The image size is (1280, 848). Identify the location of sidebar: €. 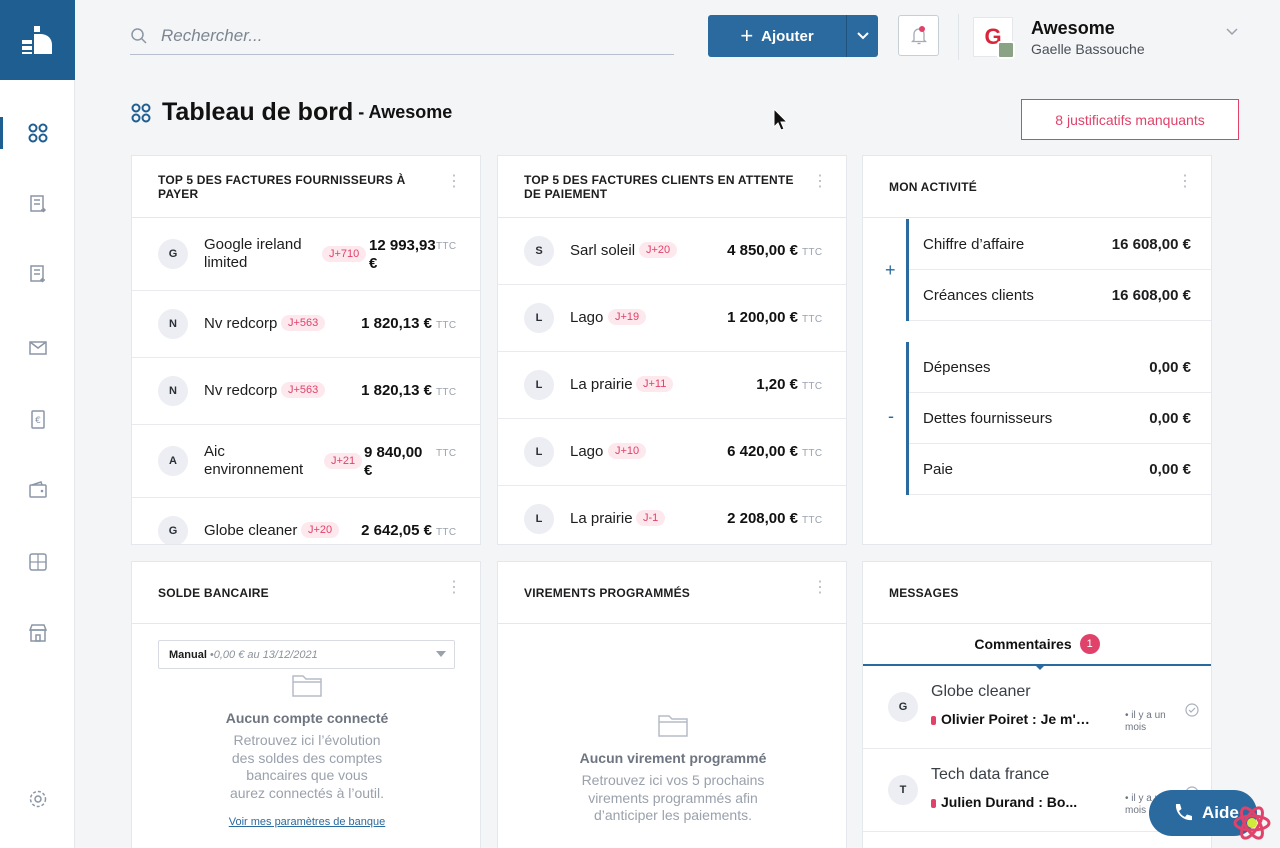
(37, 424).